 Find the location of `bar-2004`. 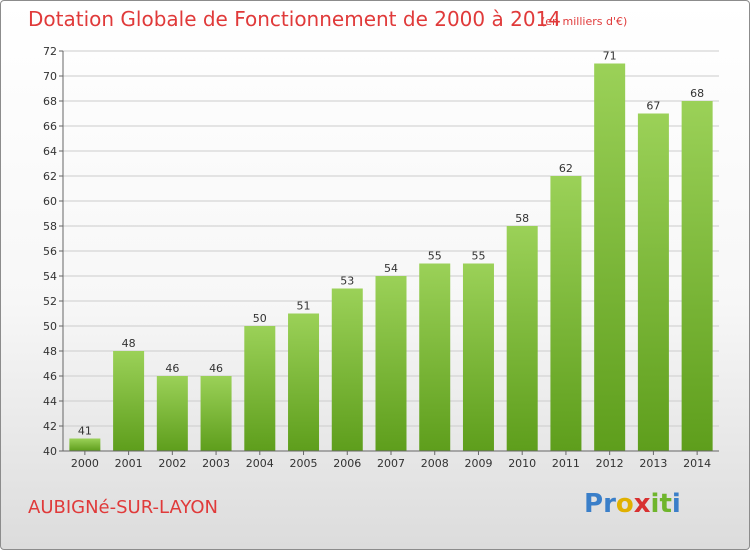

bar-2004 is located at coordinates (260, 388).